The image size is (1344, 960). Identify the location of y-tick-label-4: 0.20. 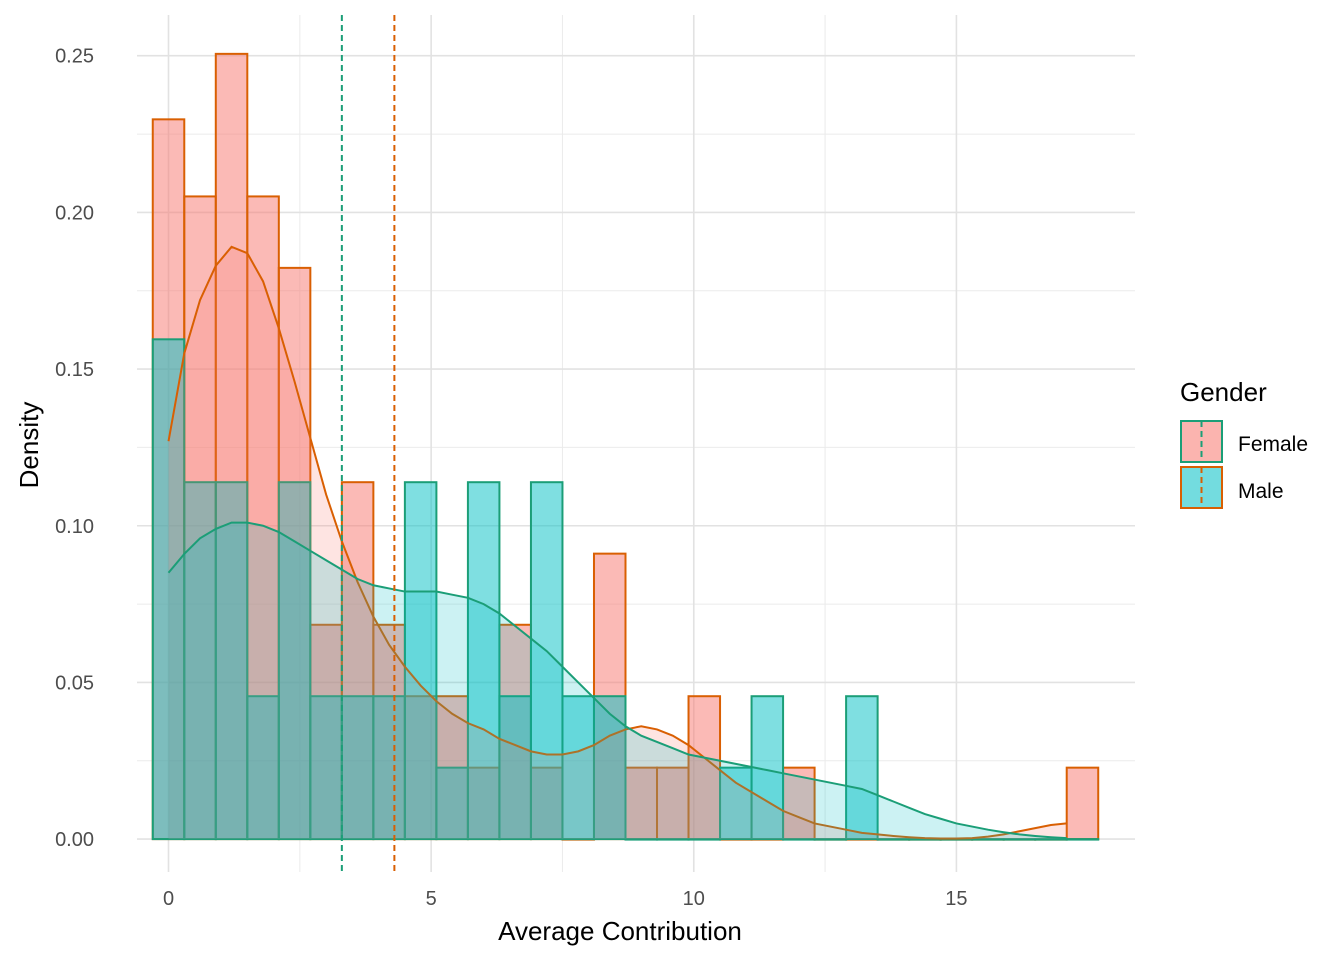
(74, 213).